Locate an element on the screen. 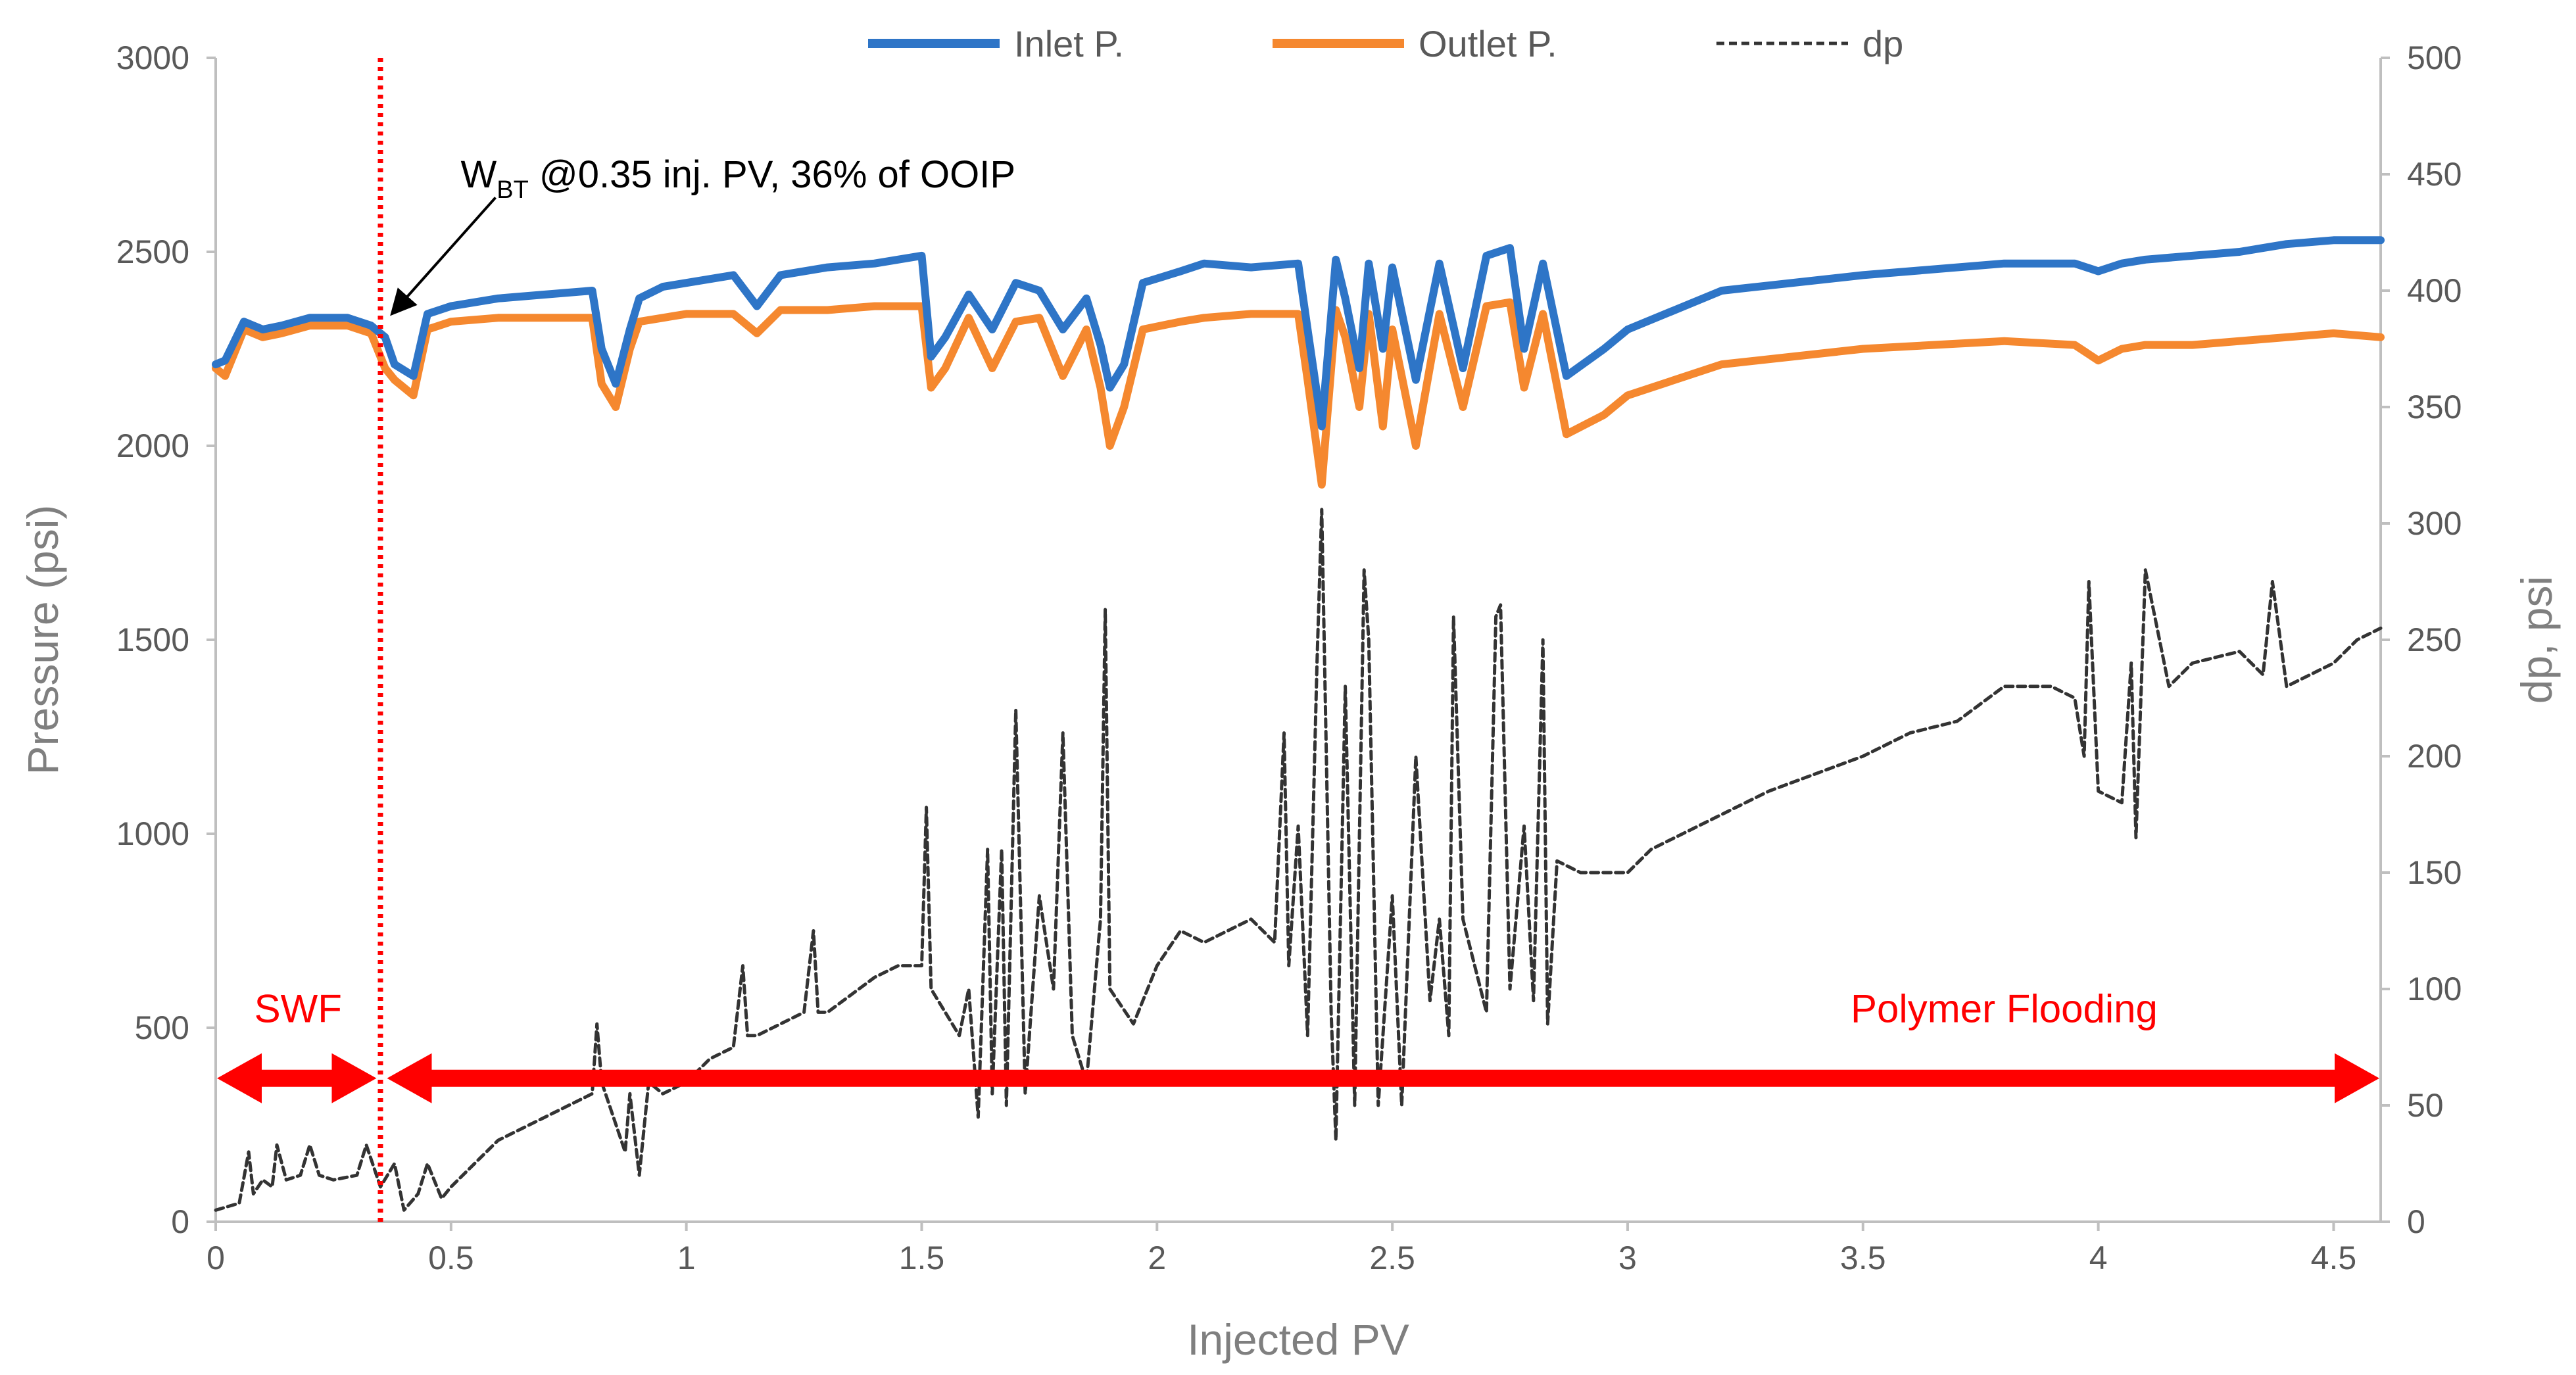  y-tick-label: 0 is located at coordinates (180, 1221).